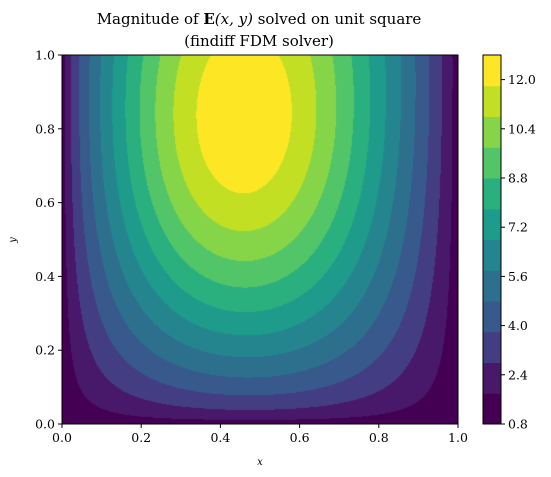  Describe the element at coordinates (458, 437) in the screenshot. I see `x-tick-label: 1.0` at that location.